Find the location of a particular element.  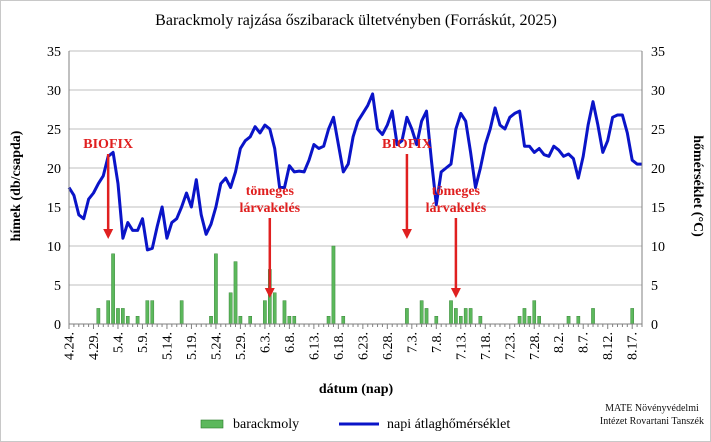

x-tick-label-10: 6.13. is located at coordinates (314, 346).